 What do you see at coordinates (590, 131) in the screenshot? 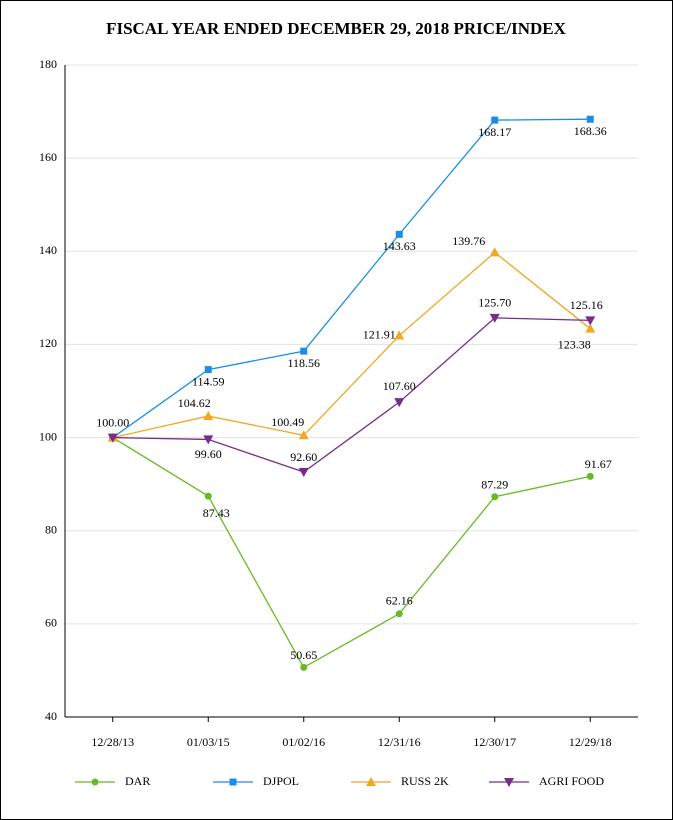
I see `data-label: 168.36` at bounding box center [590, 131].